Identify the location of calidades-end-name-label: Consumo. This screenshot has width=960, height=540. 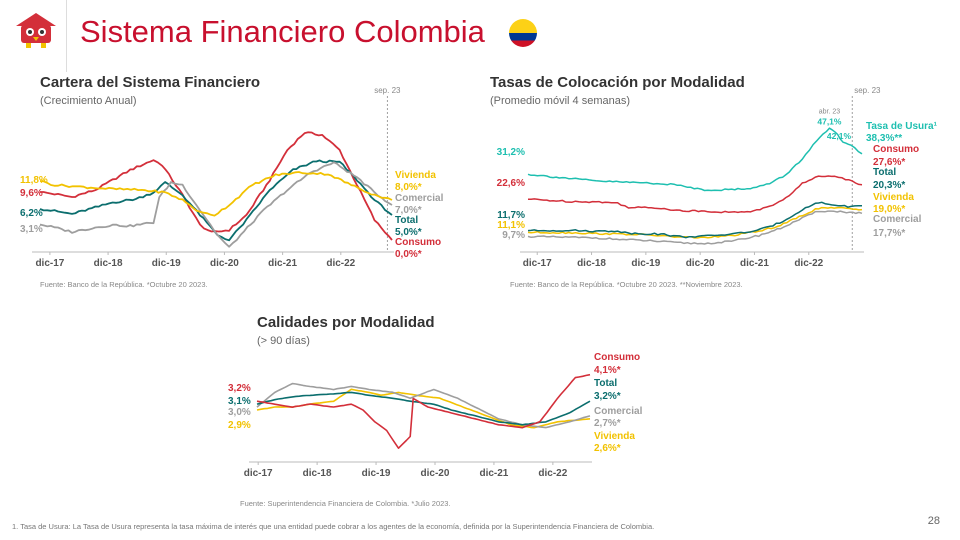
(617, 357).